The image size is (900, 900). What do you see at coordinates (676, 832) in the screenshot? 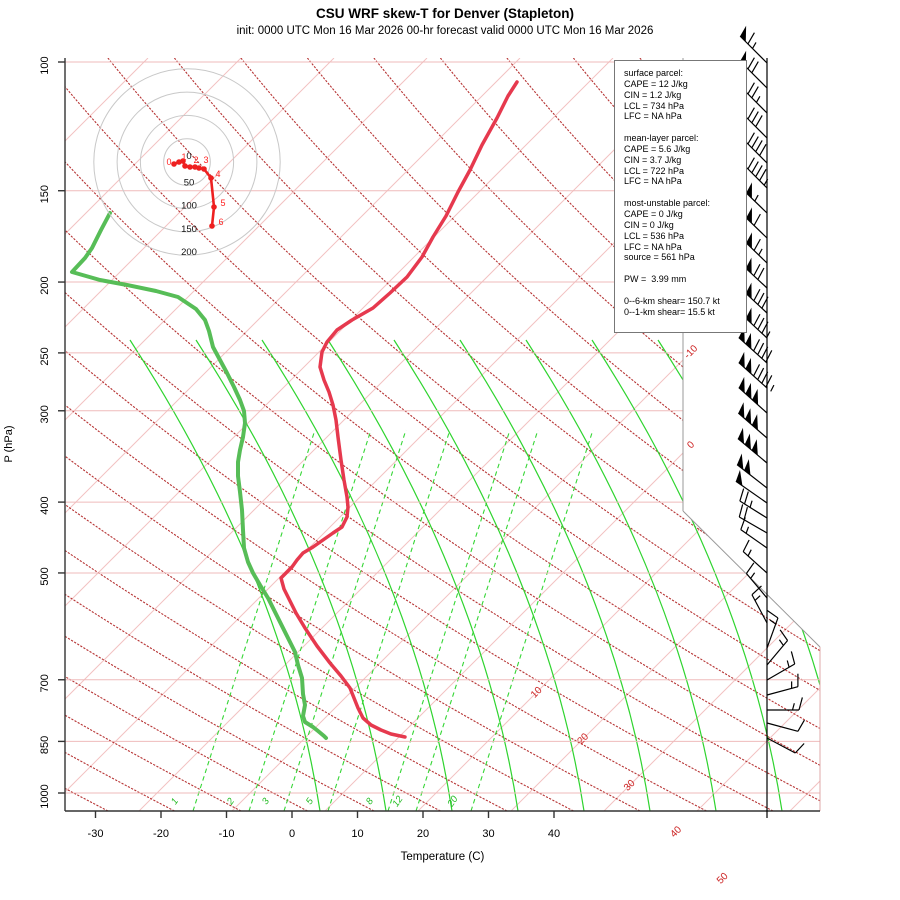
I see `chart-text: 40` at bounding box center [676, 832].